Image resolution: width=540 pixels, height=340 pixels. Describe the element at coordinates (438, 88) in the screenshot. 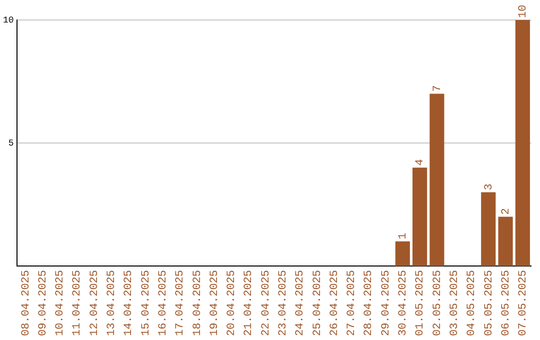

I see `data-label: 7` at that location.